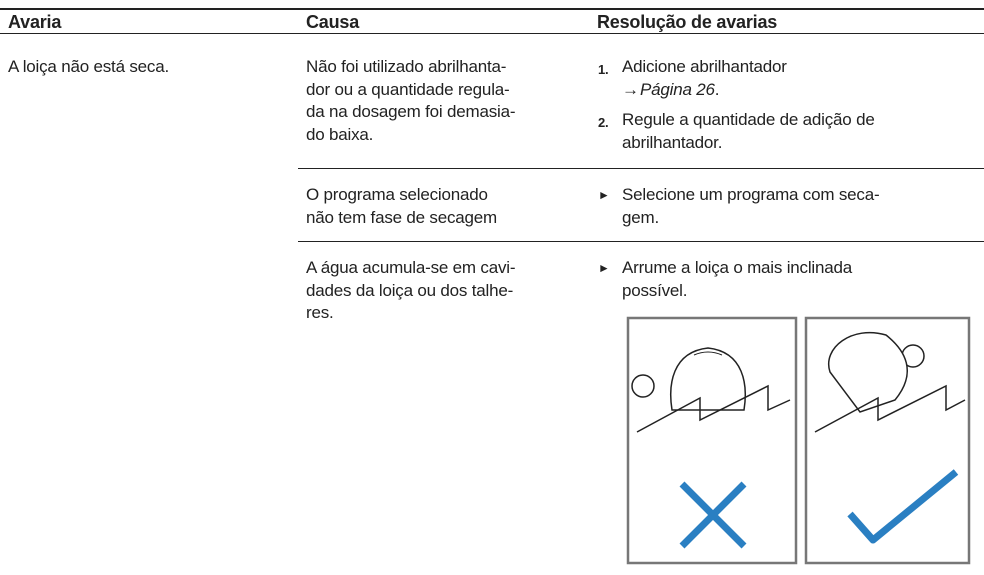 The height and width of the screenshot is (575, 984). I want to click on step-marker: 1., so click(603, 69).